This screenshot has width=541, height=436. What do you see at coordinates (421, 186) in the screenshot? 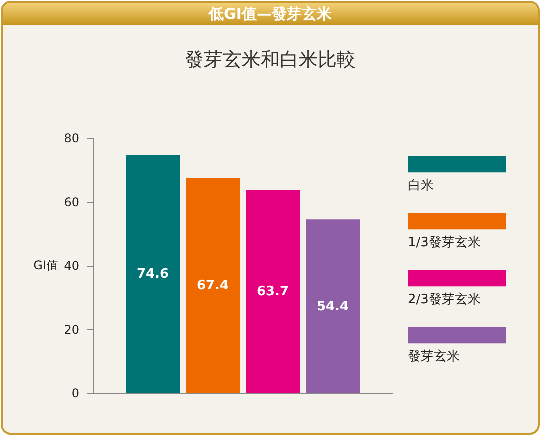
I see `text: 白米` at bounding box center [421, 186].